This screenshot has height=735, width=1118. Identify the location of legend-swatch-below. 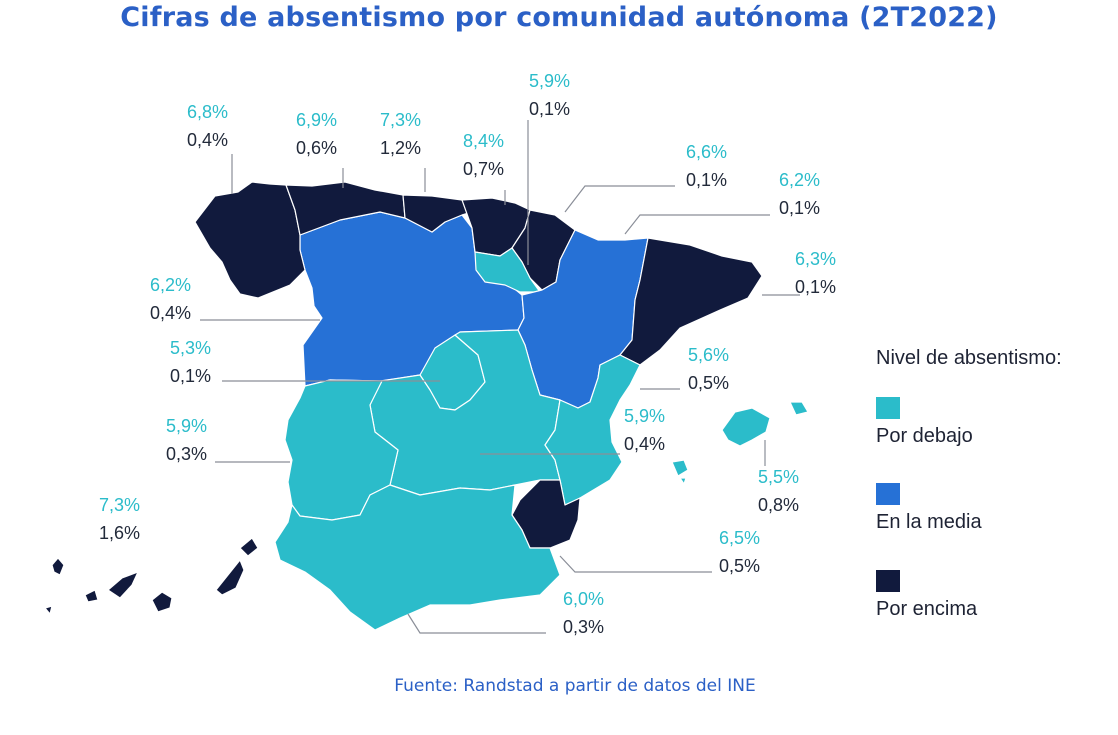
(888, 408).